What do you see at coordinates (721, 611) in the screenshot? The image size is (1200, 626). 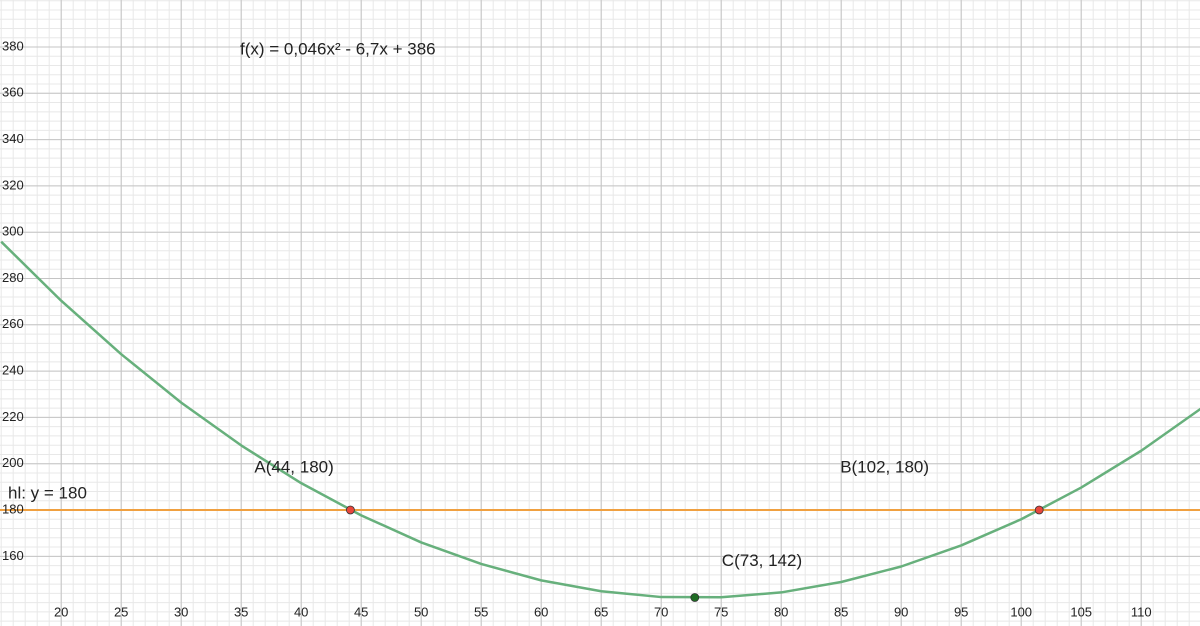 I see `x-tick-label: 75` at bounding box center [721, 611].